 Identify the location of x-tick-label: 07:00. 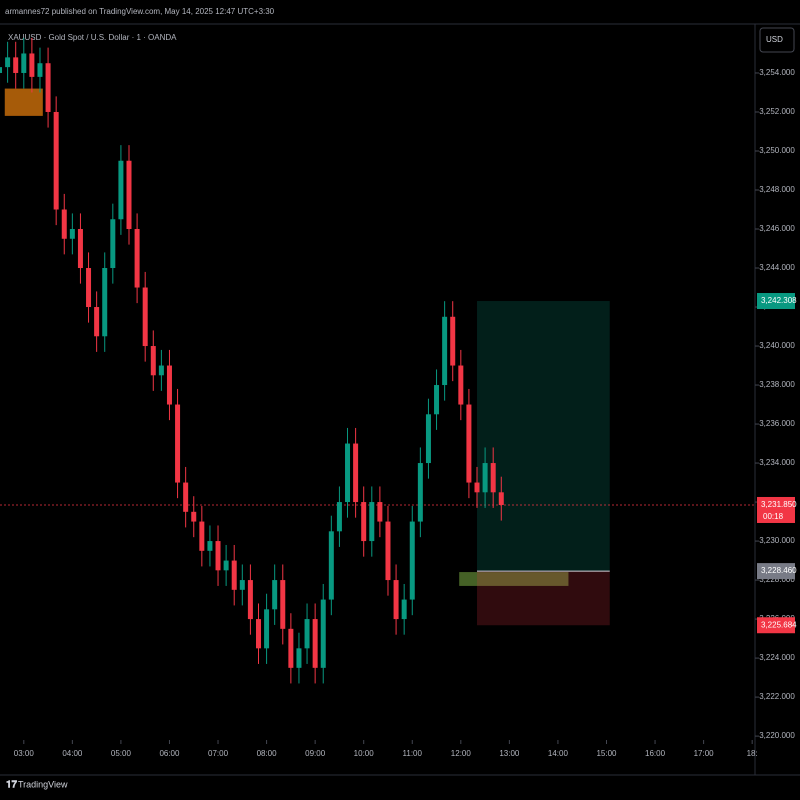
(218, 753).